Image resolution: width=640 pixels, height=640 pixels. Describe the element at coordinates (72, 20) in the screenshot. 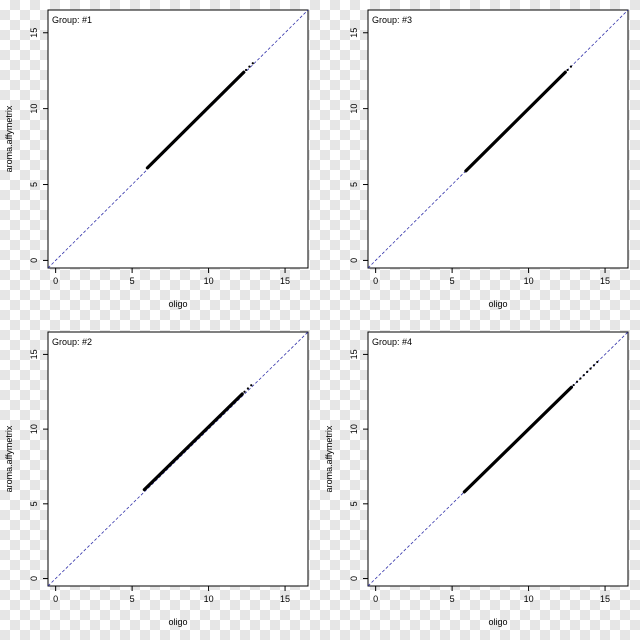

I see `panel-title: Group: #1` at that location.